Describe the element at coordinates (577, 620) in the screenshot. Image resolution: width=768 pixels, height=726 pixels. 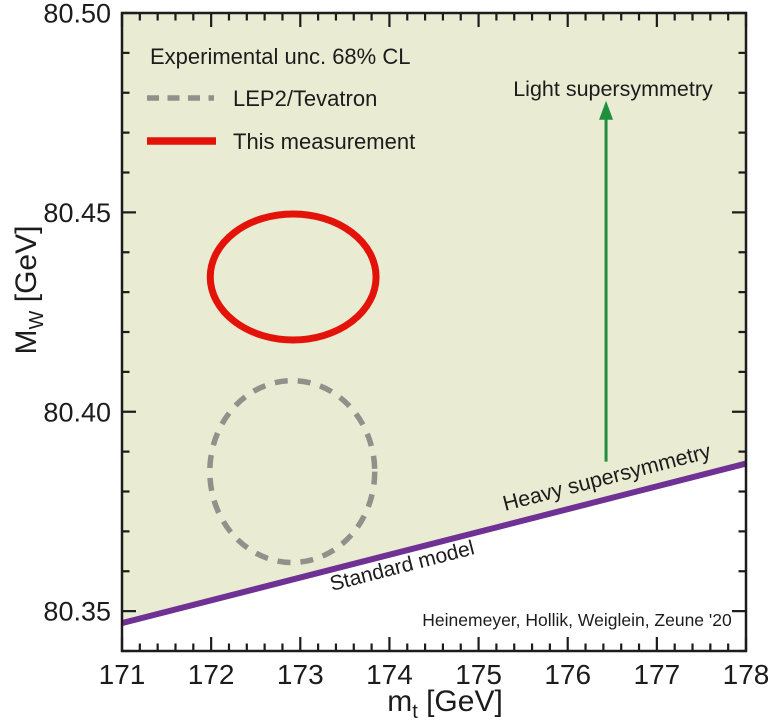
I see `attribution-text: Heinemeyer, Hollik, Weiglein, Zeune '20` at that location.